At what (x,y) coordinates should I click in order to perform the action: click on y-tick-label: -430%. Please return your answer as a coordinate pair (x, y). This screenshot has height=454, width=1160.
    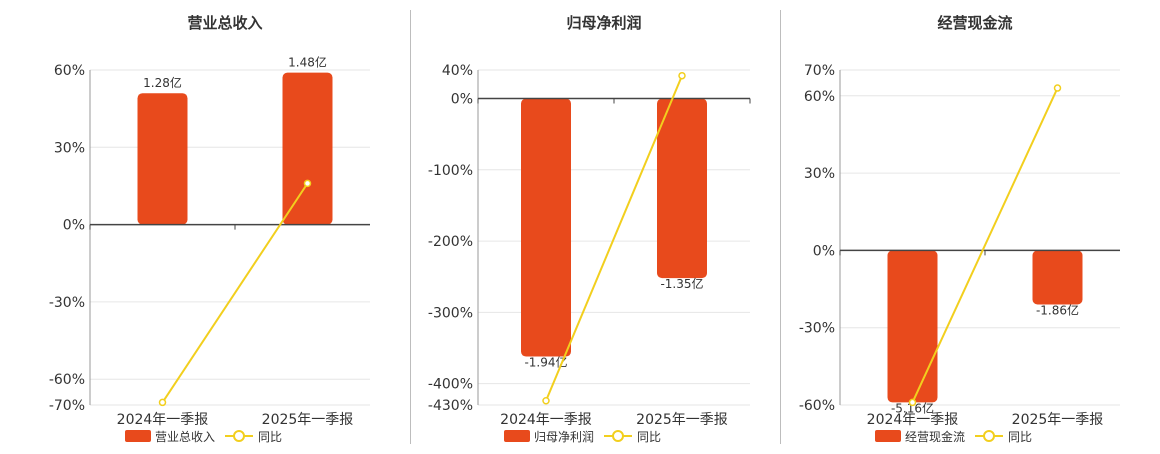
    Looking at the image, I should click on (450, 406).